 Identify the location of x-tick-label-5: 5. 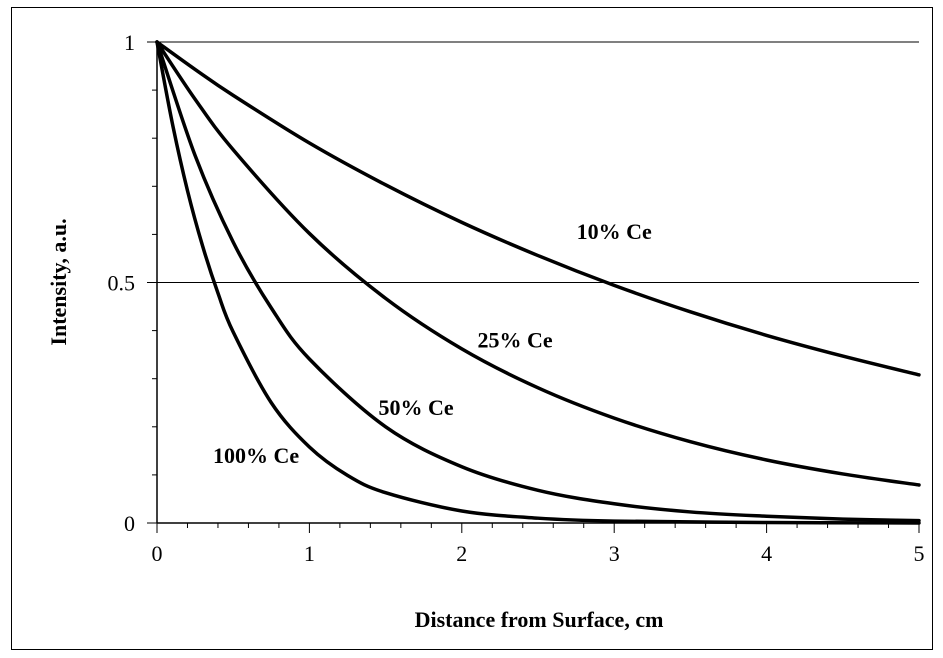
(919, 553).